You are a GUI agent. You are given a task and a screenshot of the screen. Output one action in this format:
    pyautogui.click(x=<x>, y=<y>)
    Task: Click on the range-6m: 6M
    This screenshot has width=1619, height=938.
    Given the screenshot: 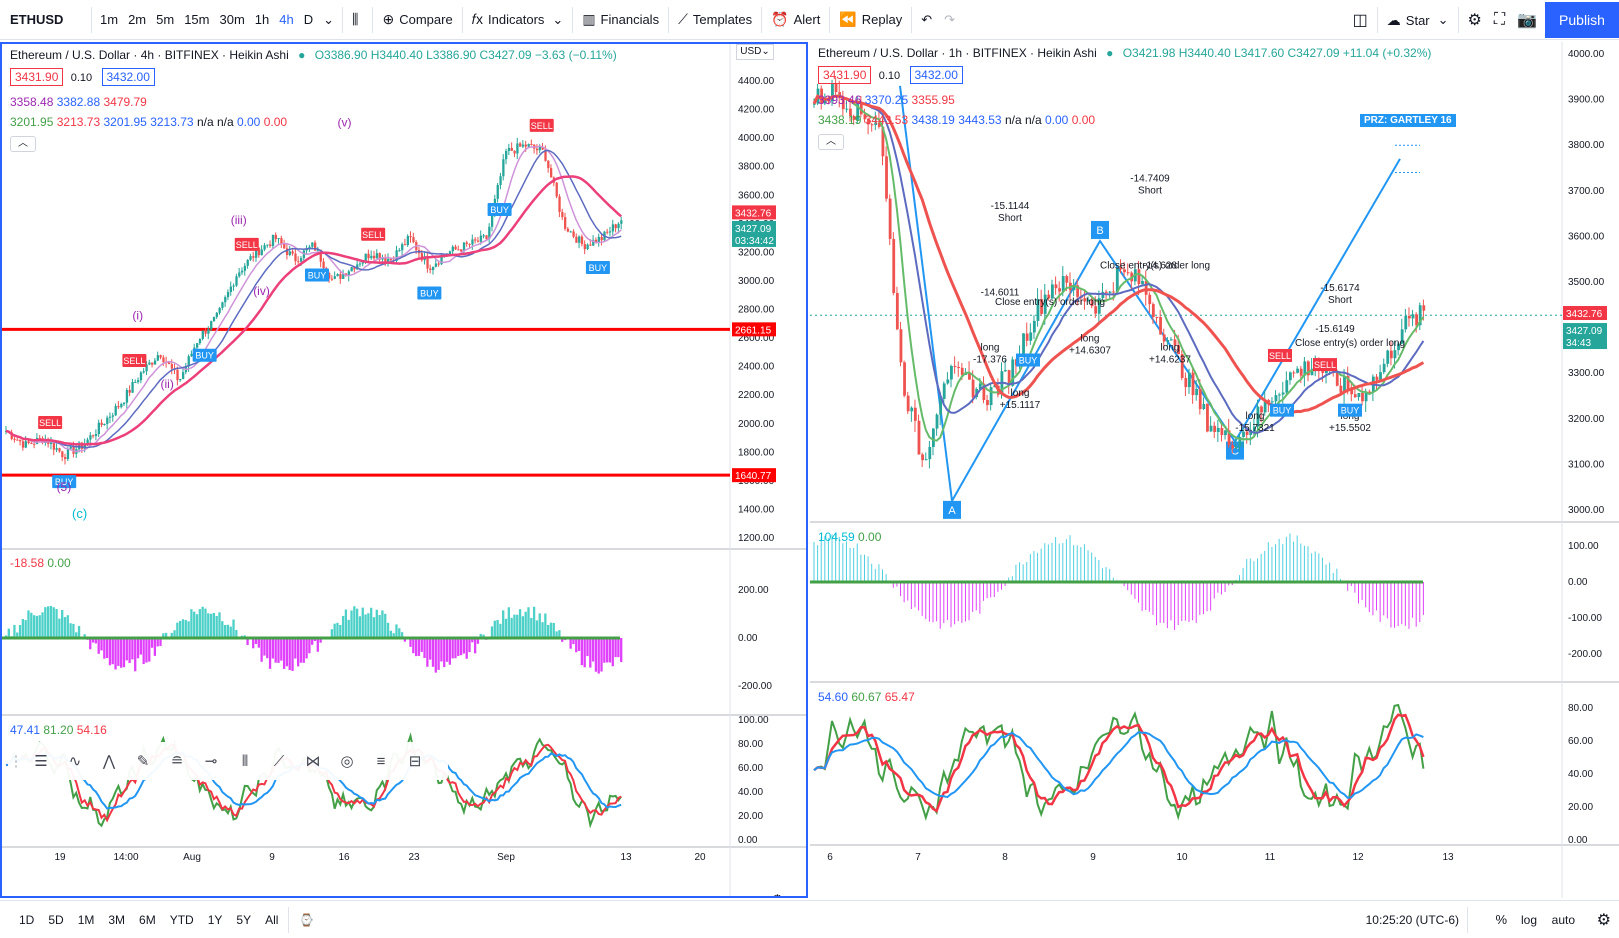 What is the action you would take?
    pyautogui.click(x=147, y=919)
    